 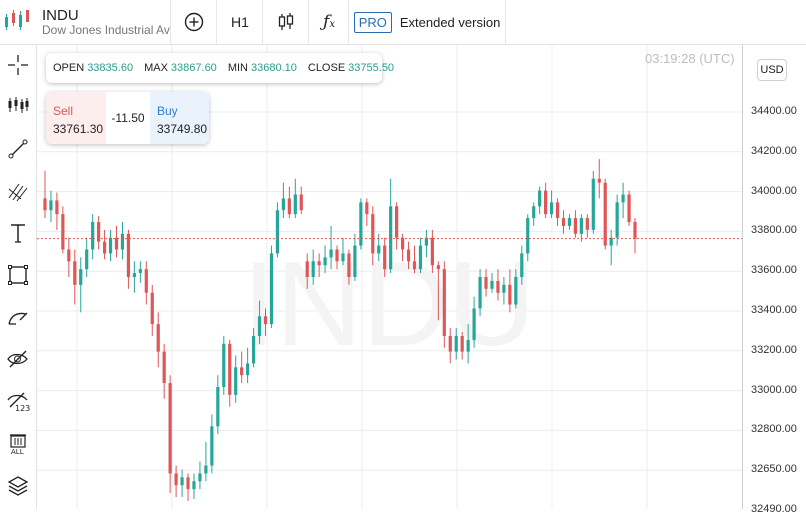 What do you see at coordinates (285, 22) in the screenshot?
I see `chart-type-button` at bounding box center [285, 22].